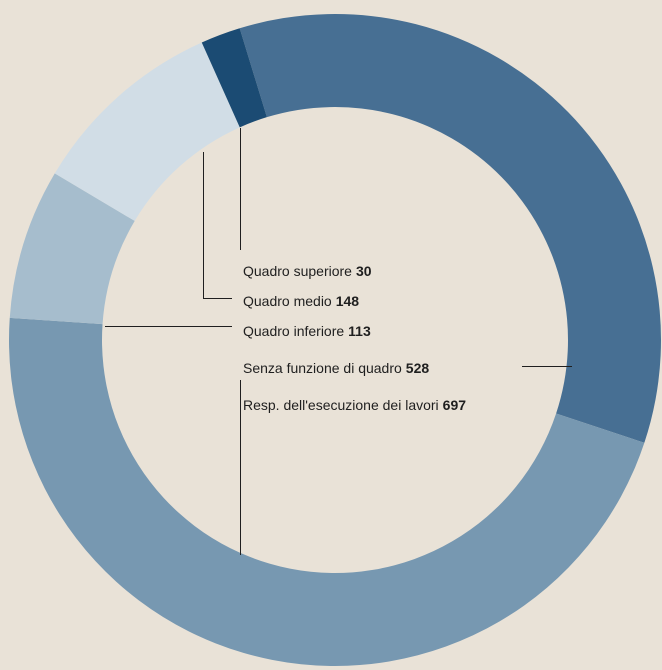  Describe the element at coordinates (297, 271) in the screenshot. I see `slice-name: Quadro superiore` at that location.